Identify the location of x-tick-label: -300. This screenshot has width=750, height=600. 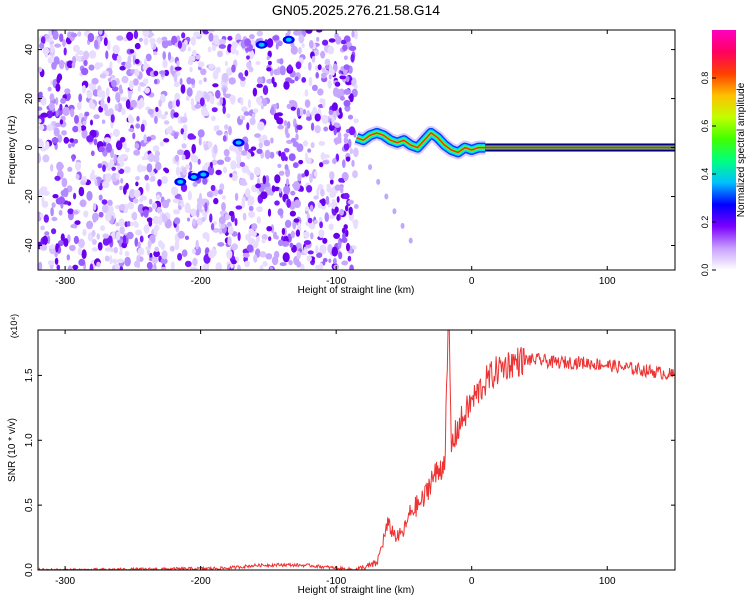
(65, 581).